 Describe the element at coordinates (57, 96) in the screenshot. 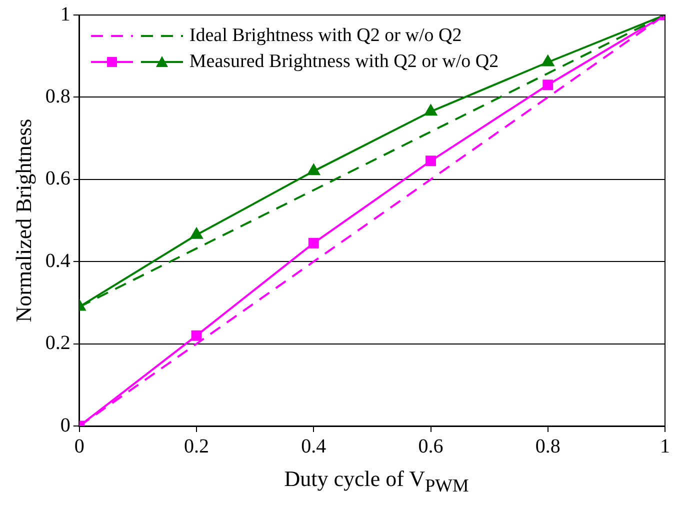

I see `y-tick-label: 0.8` at that location.